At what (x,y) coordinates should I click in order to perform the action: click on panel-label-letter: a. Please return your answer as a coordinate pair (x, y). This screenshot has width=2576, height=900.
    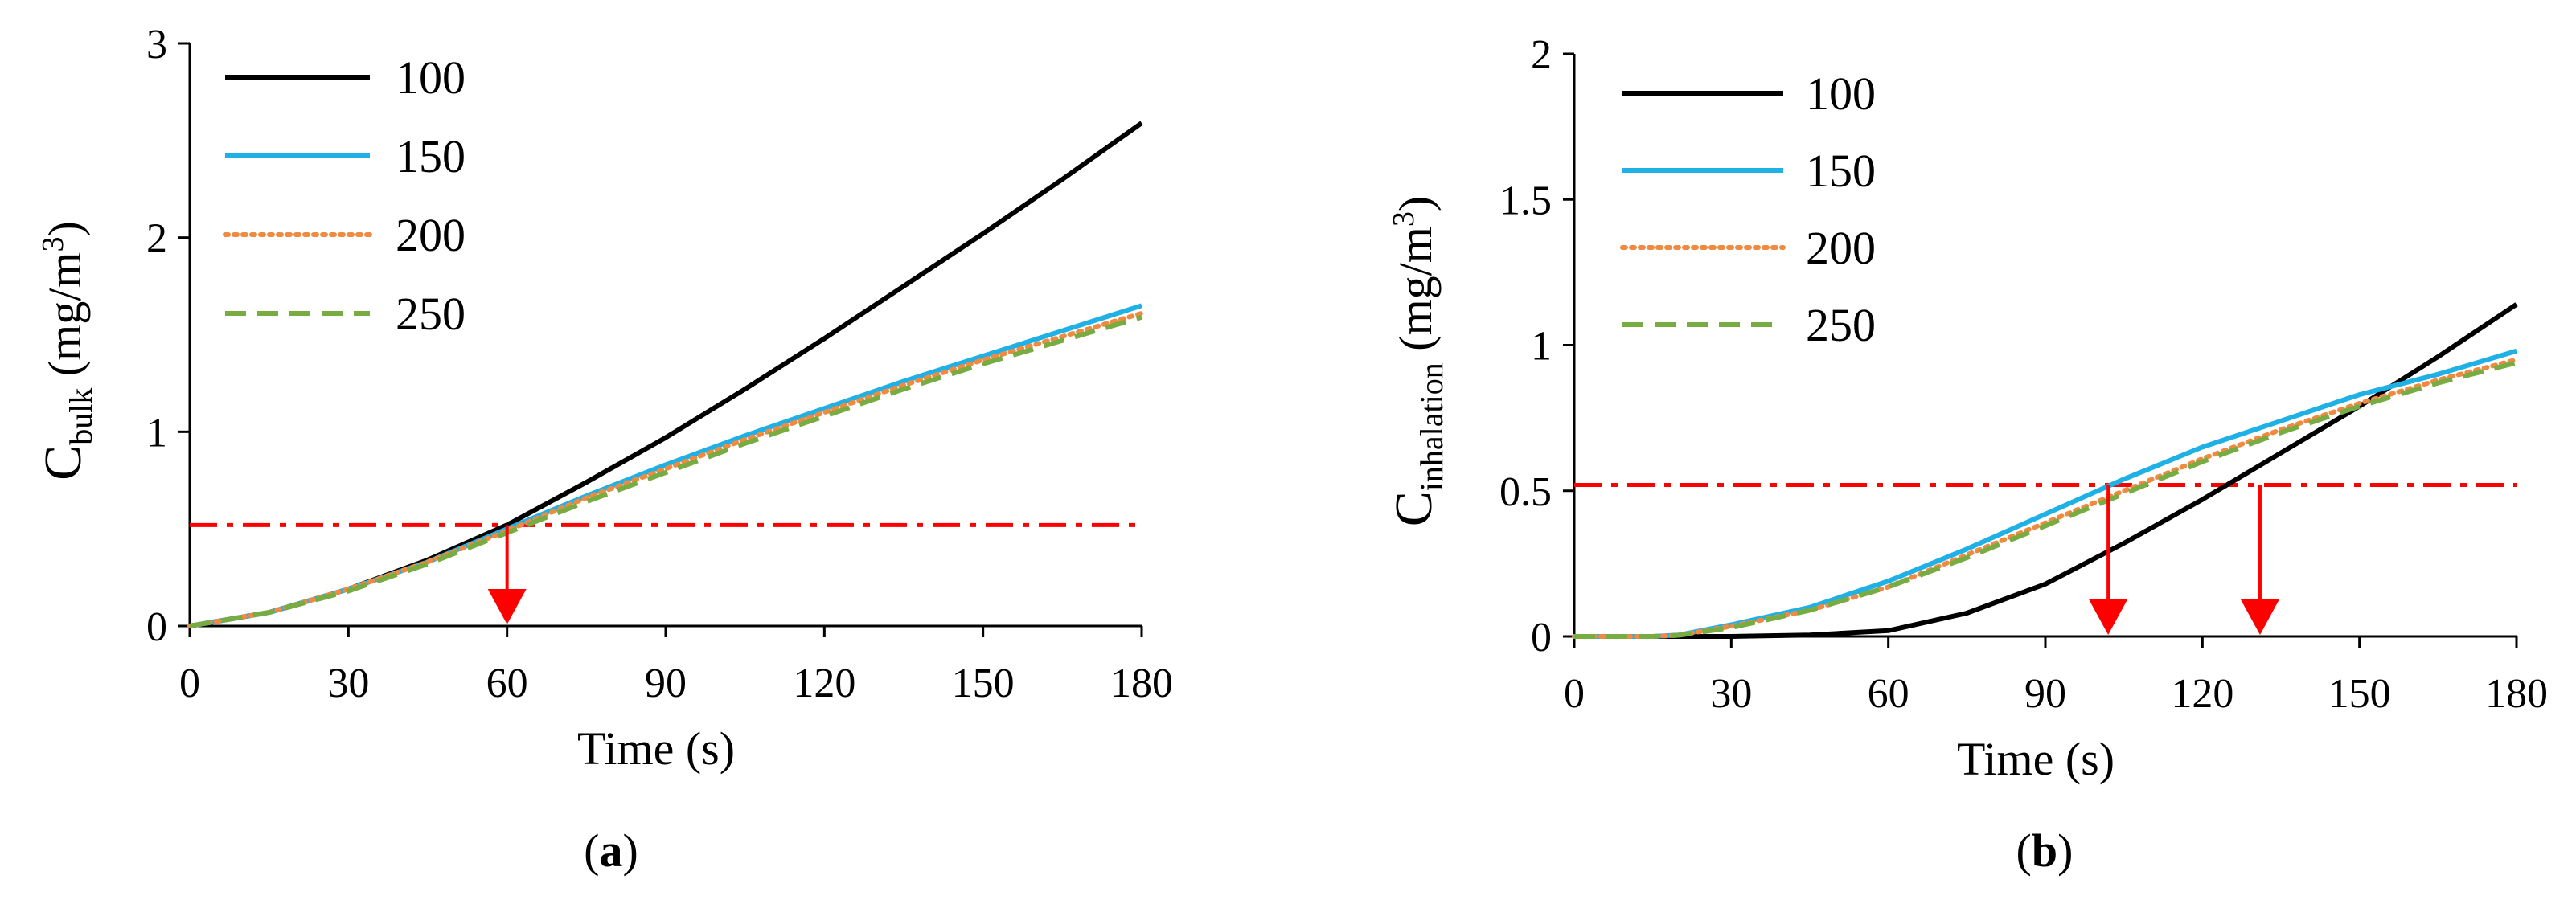
    Looking at the image, I should click on (611, 851).